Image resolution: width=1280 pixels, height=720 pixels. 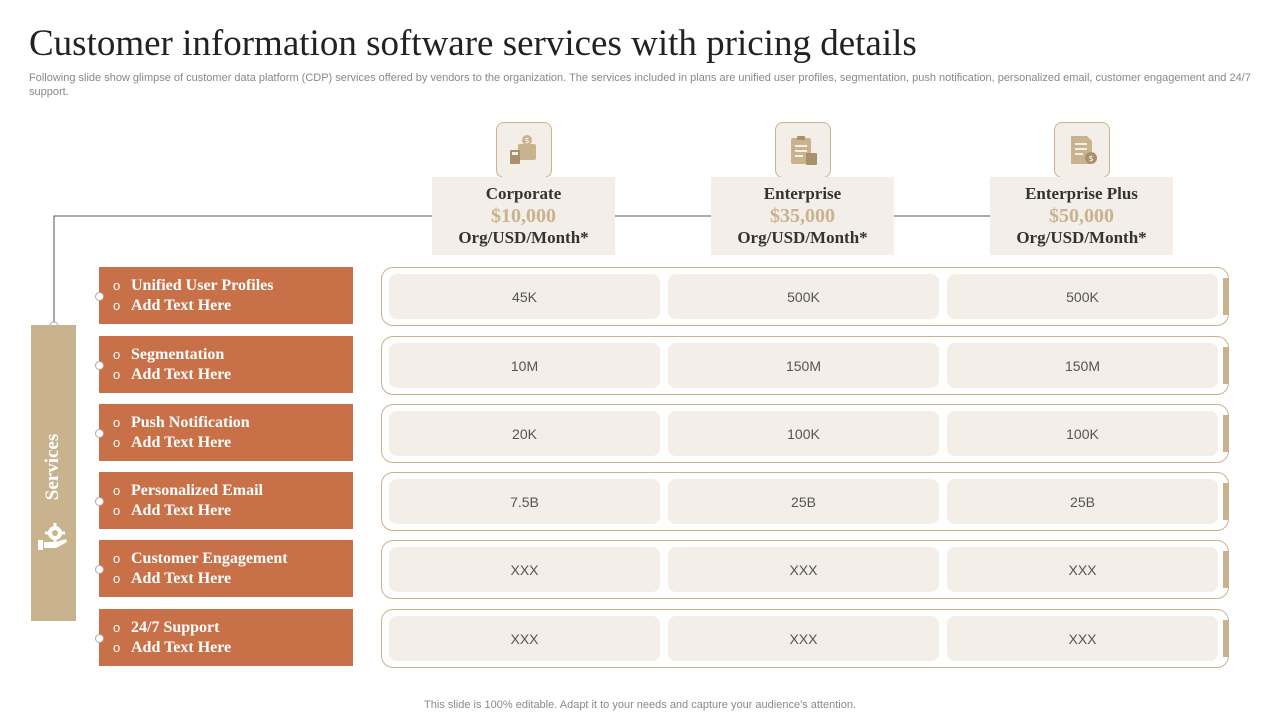 What do you see at coordinates (524, 433) in the screenshot?
I see `value-cell: 20K` at bounding box center [524, 433].